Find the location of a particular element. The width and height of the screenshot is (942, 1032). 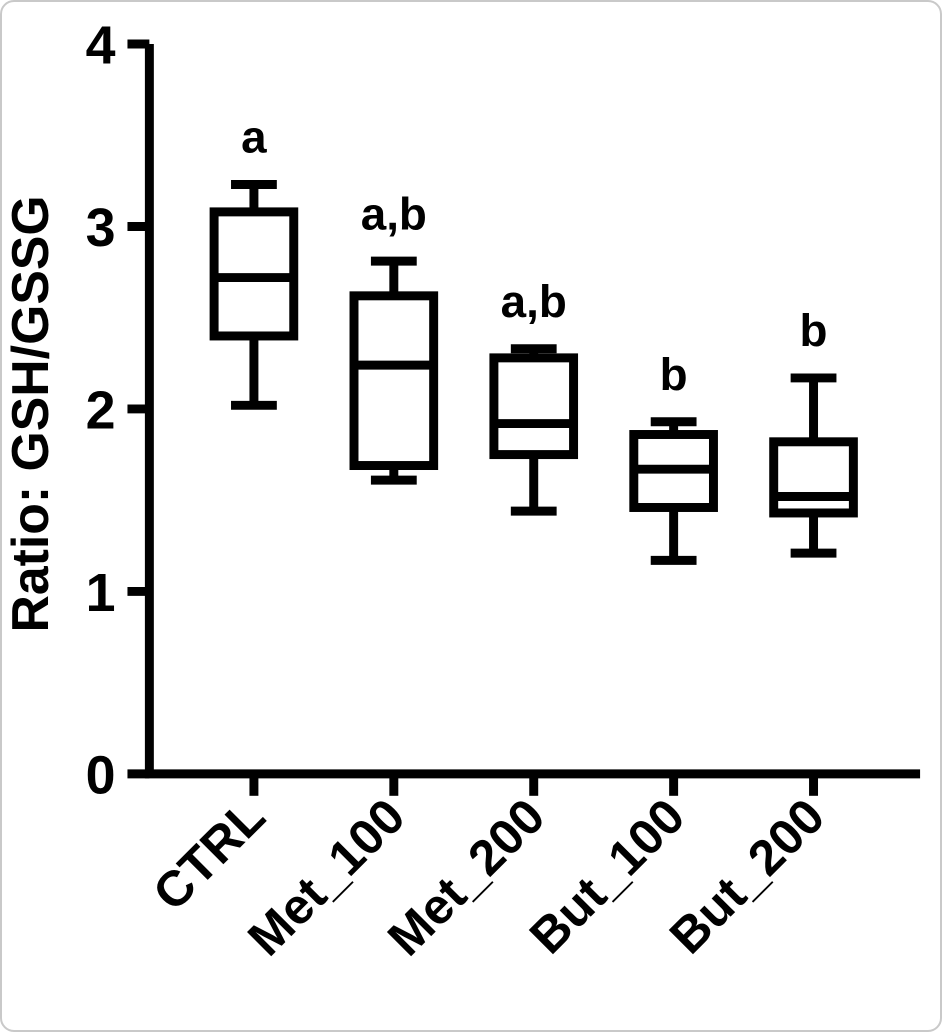

y-tick-label: 1 is located at coordinates (101, 593).